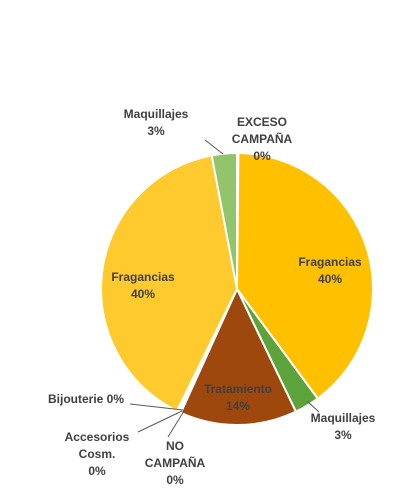 This screenshot has height=495, width=410. What do you see at coordinates (238, 397) in the screenshot?
I see `data-label-3: Tratamiento 14%` at bounding box center [238, 397].